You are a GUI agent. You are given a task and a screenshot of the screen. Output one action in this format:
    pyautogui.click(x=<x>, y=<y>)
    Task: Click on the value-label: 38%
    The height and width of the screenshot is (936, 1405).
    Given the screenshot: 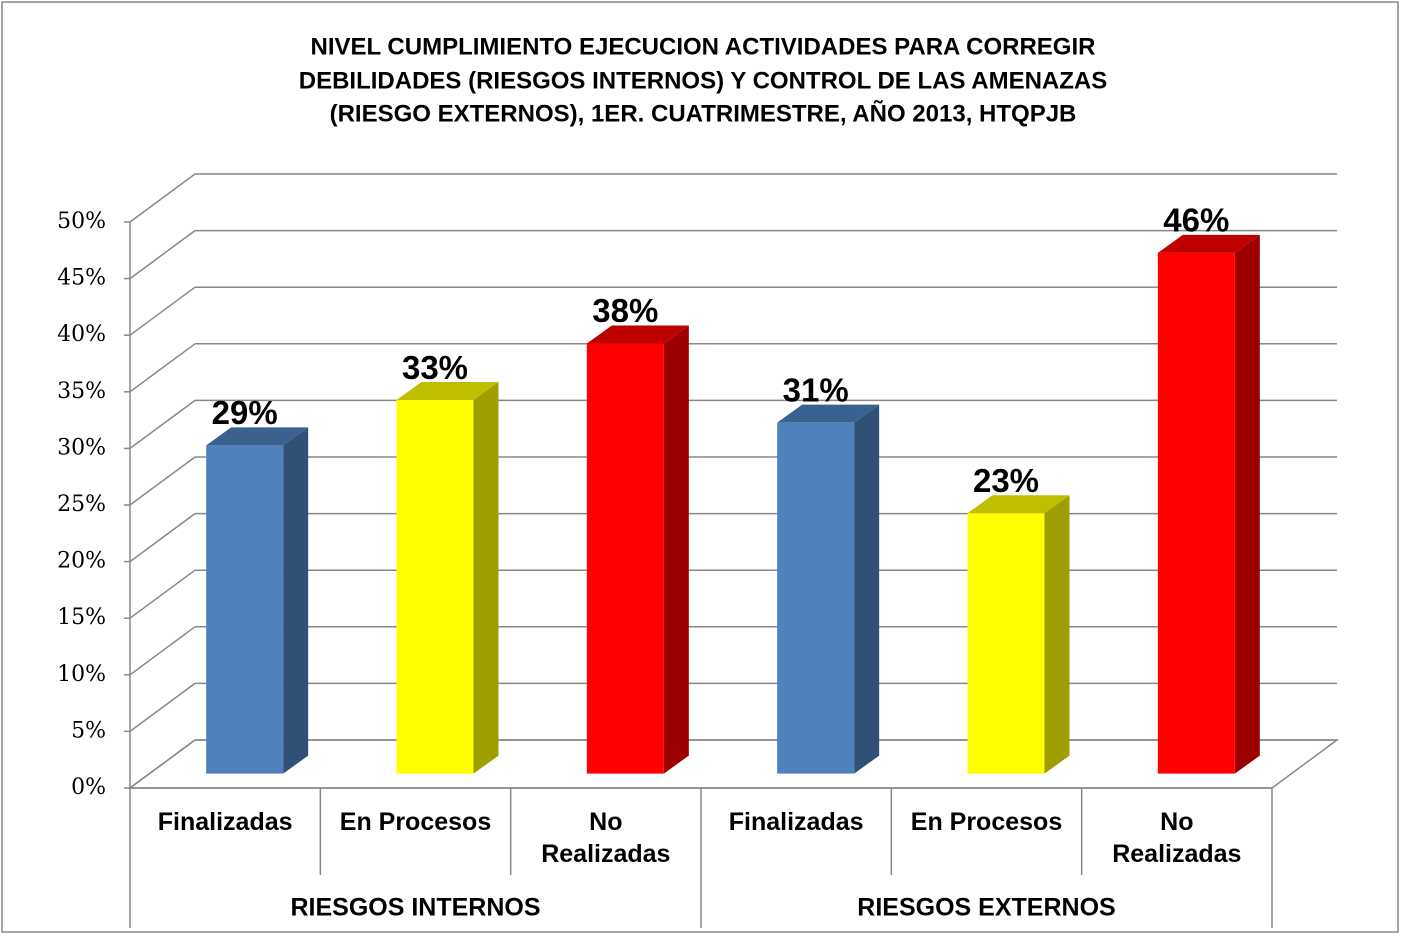 What is the action you would take?
    pyautogui.click(x=625, y=310)
    